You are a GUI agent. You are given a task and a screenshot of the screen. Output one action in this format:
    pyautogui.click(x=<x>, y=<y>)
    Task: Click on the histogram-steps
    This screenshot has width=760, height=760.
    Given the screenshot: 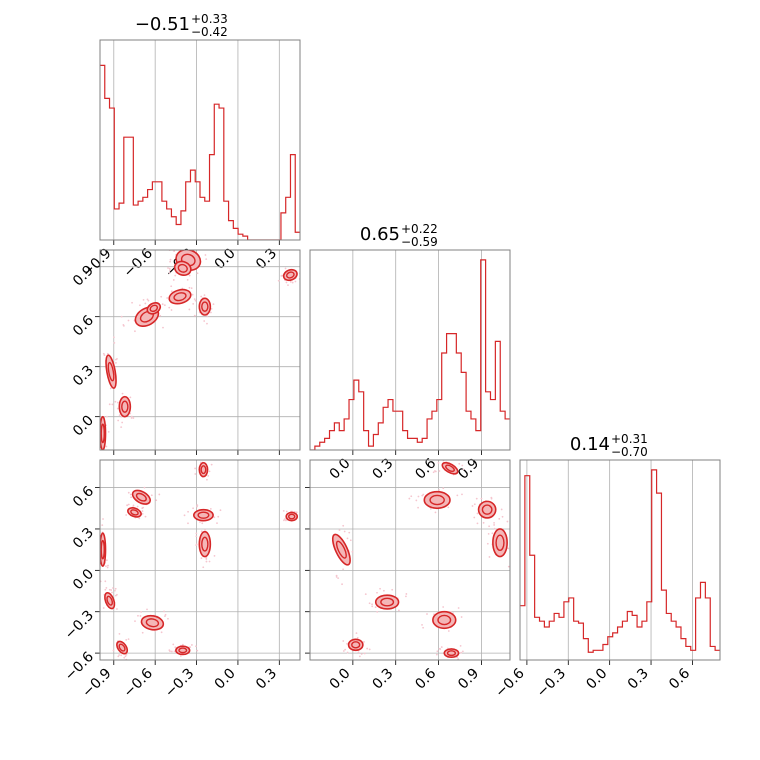 What is the action you would take?
    pyautogui.click(x=410, y=354)
    